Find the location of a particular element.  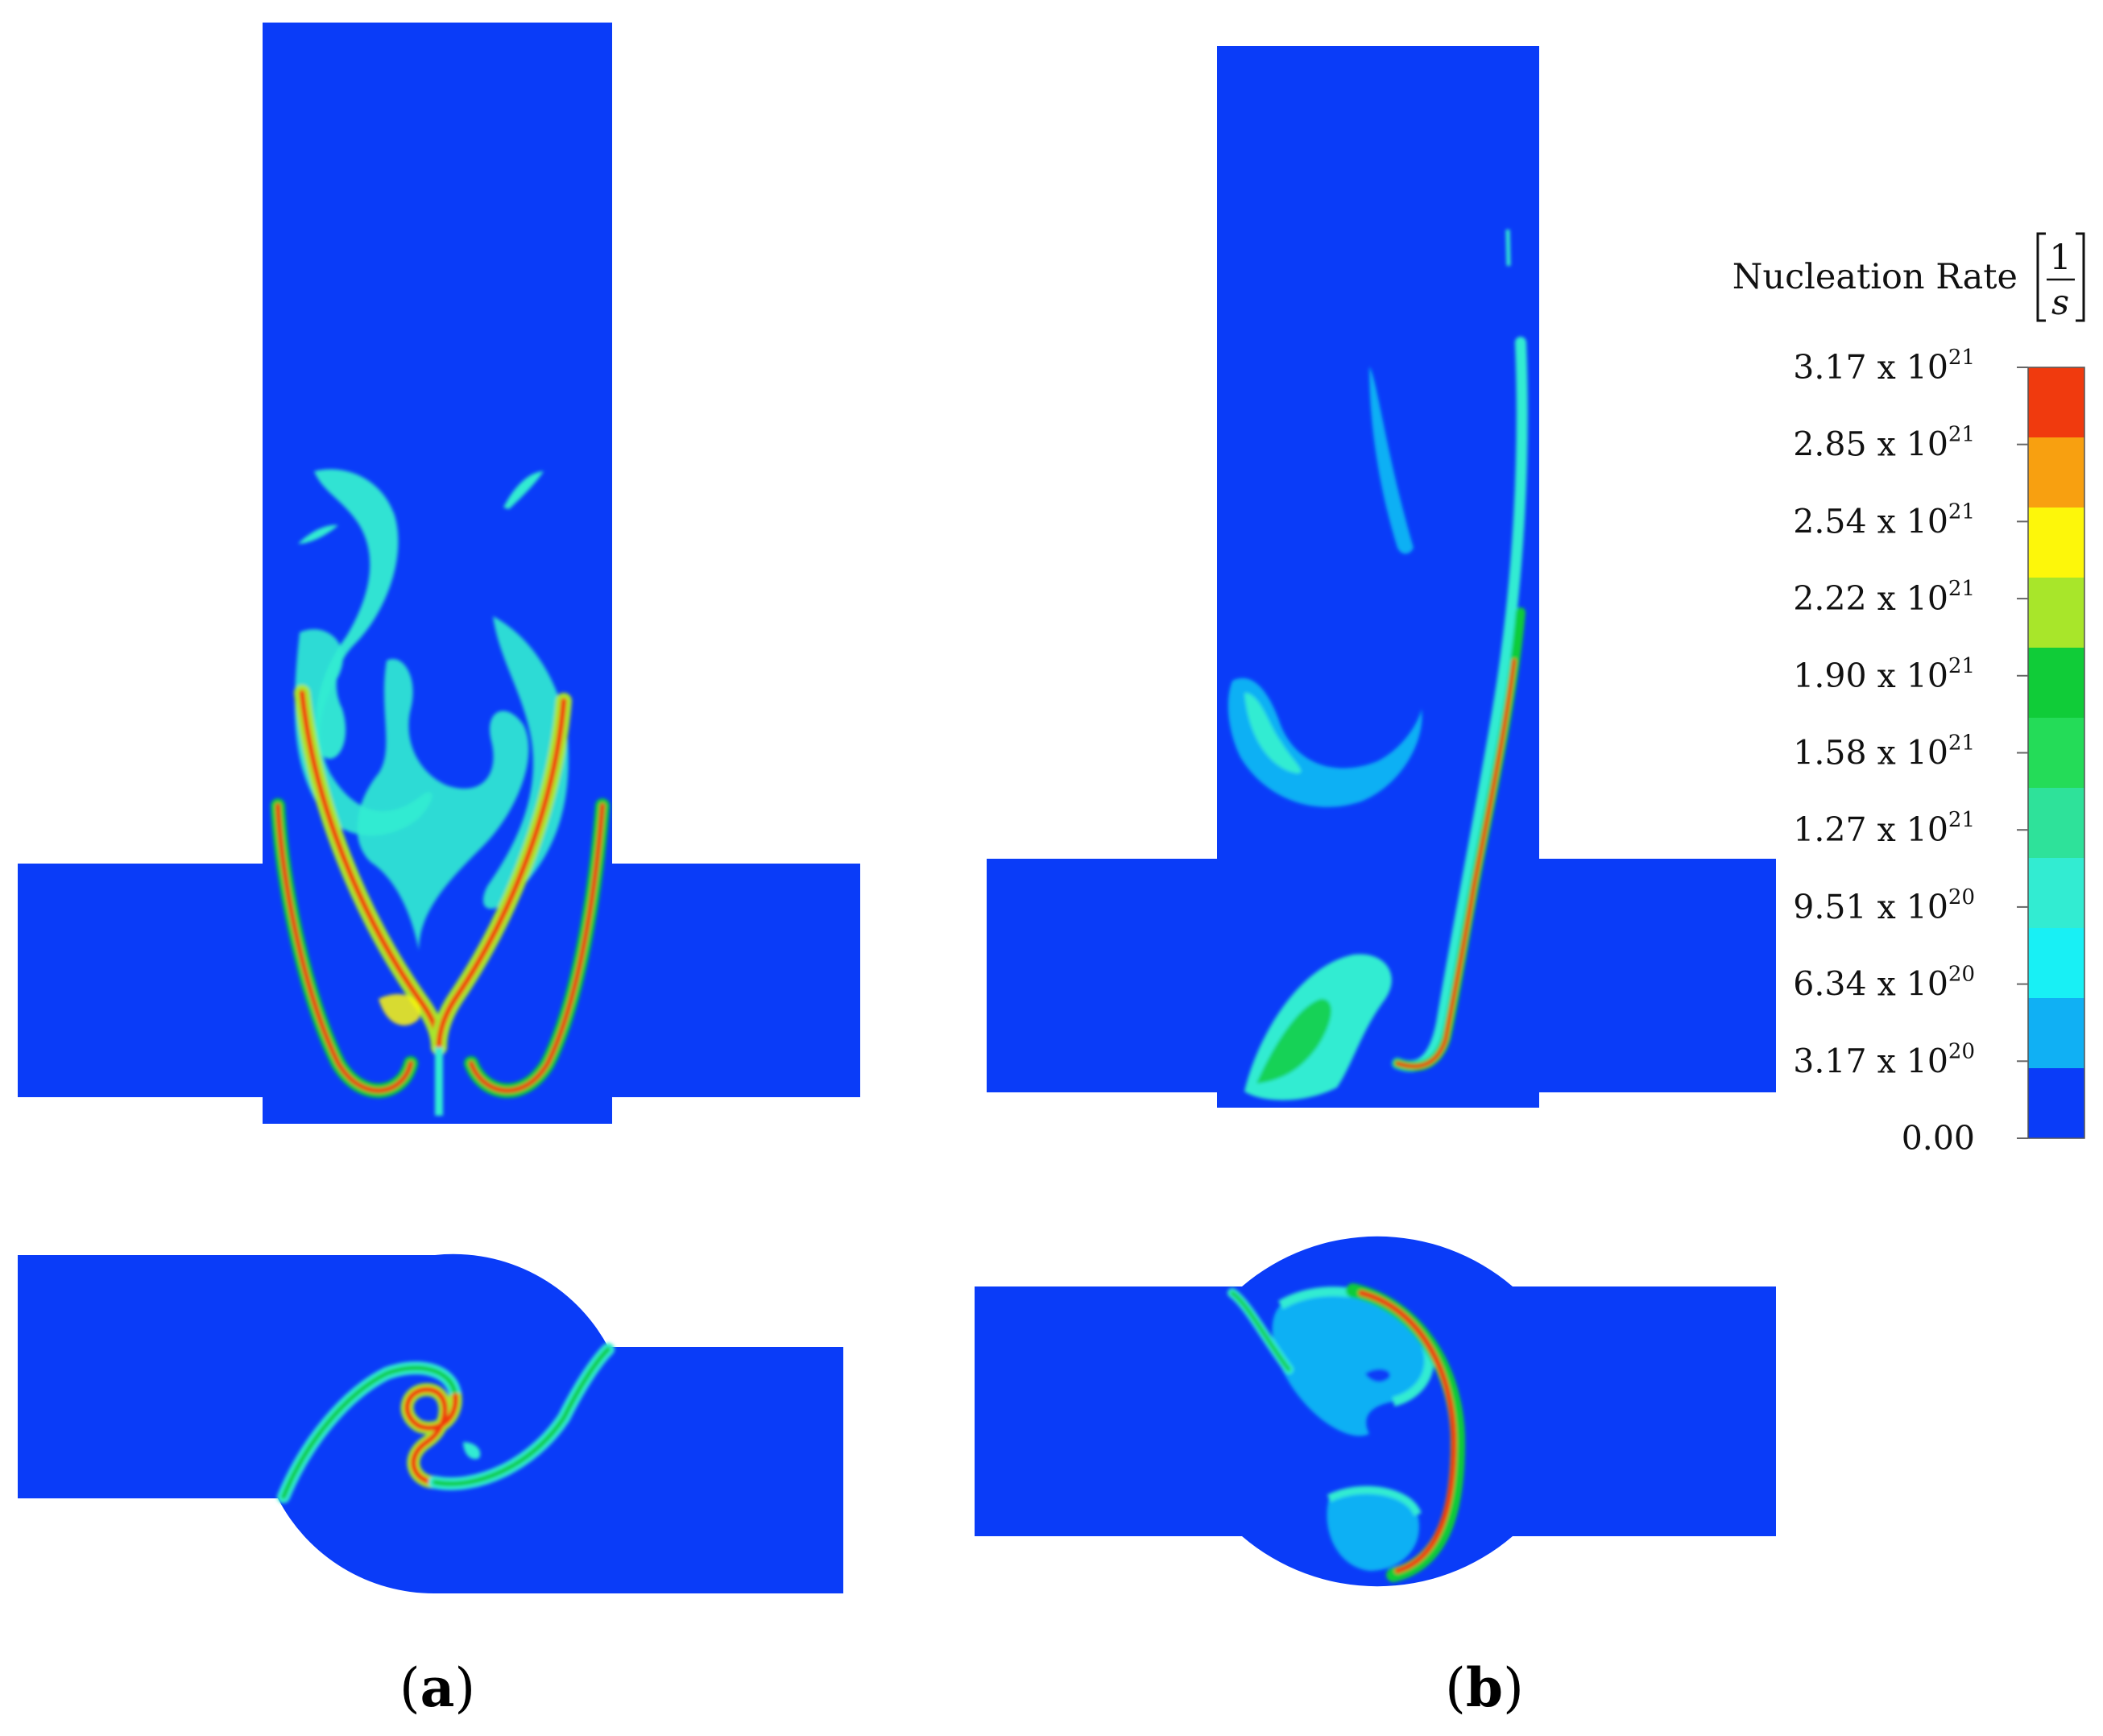

contour-lower-cell-ring is located at coordinates (1374, 1501).